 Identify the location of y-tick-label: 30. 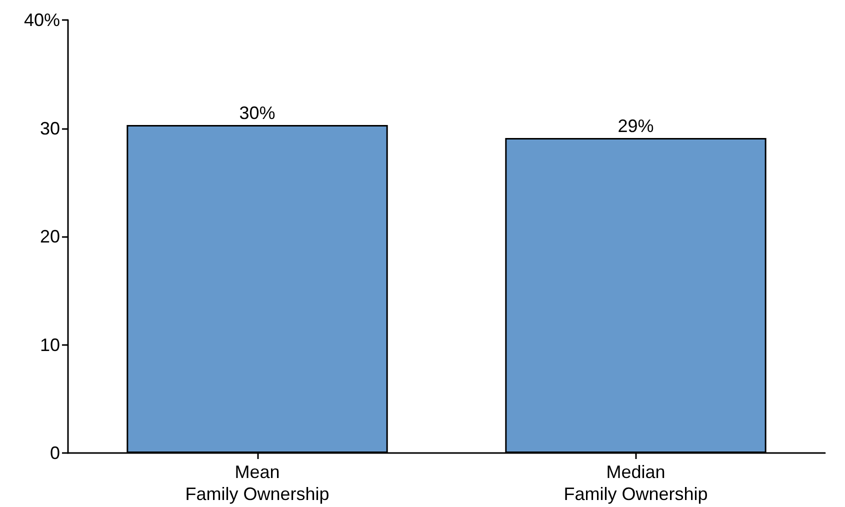
(50, 128).